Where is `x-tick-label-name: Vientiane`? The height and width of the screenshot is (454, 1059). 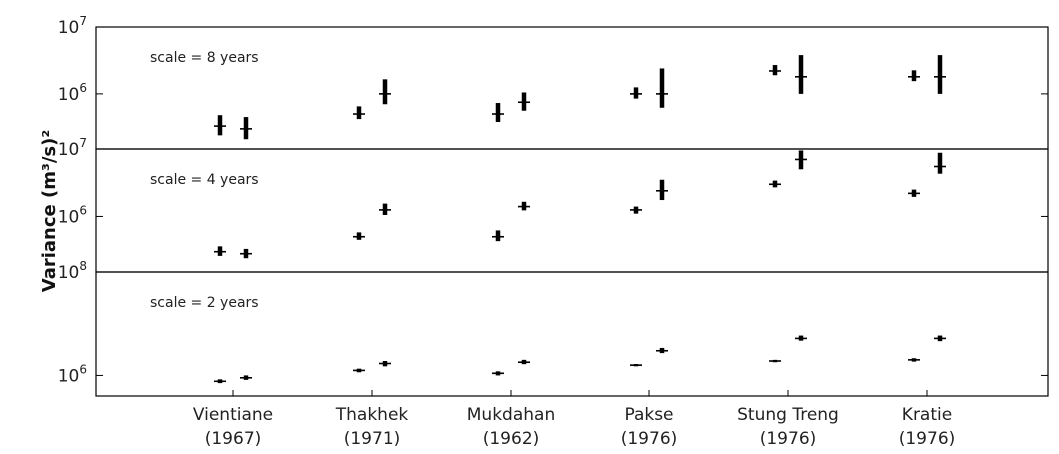 x-tick-label-name: Vientiane is located at coordinates (233, 415).